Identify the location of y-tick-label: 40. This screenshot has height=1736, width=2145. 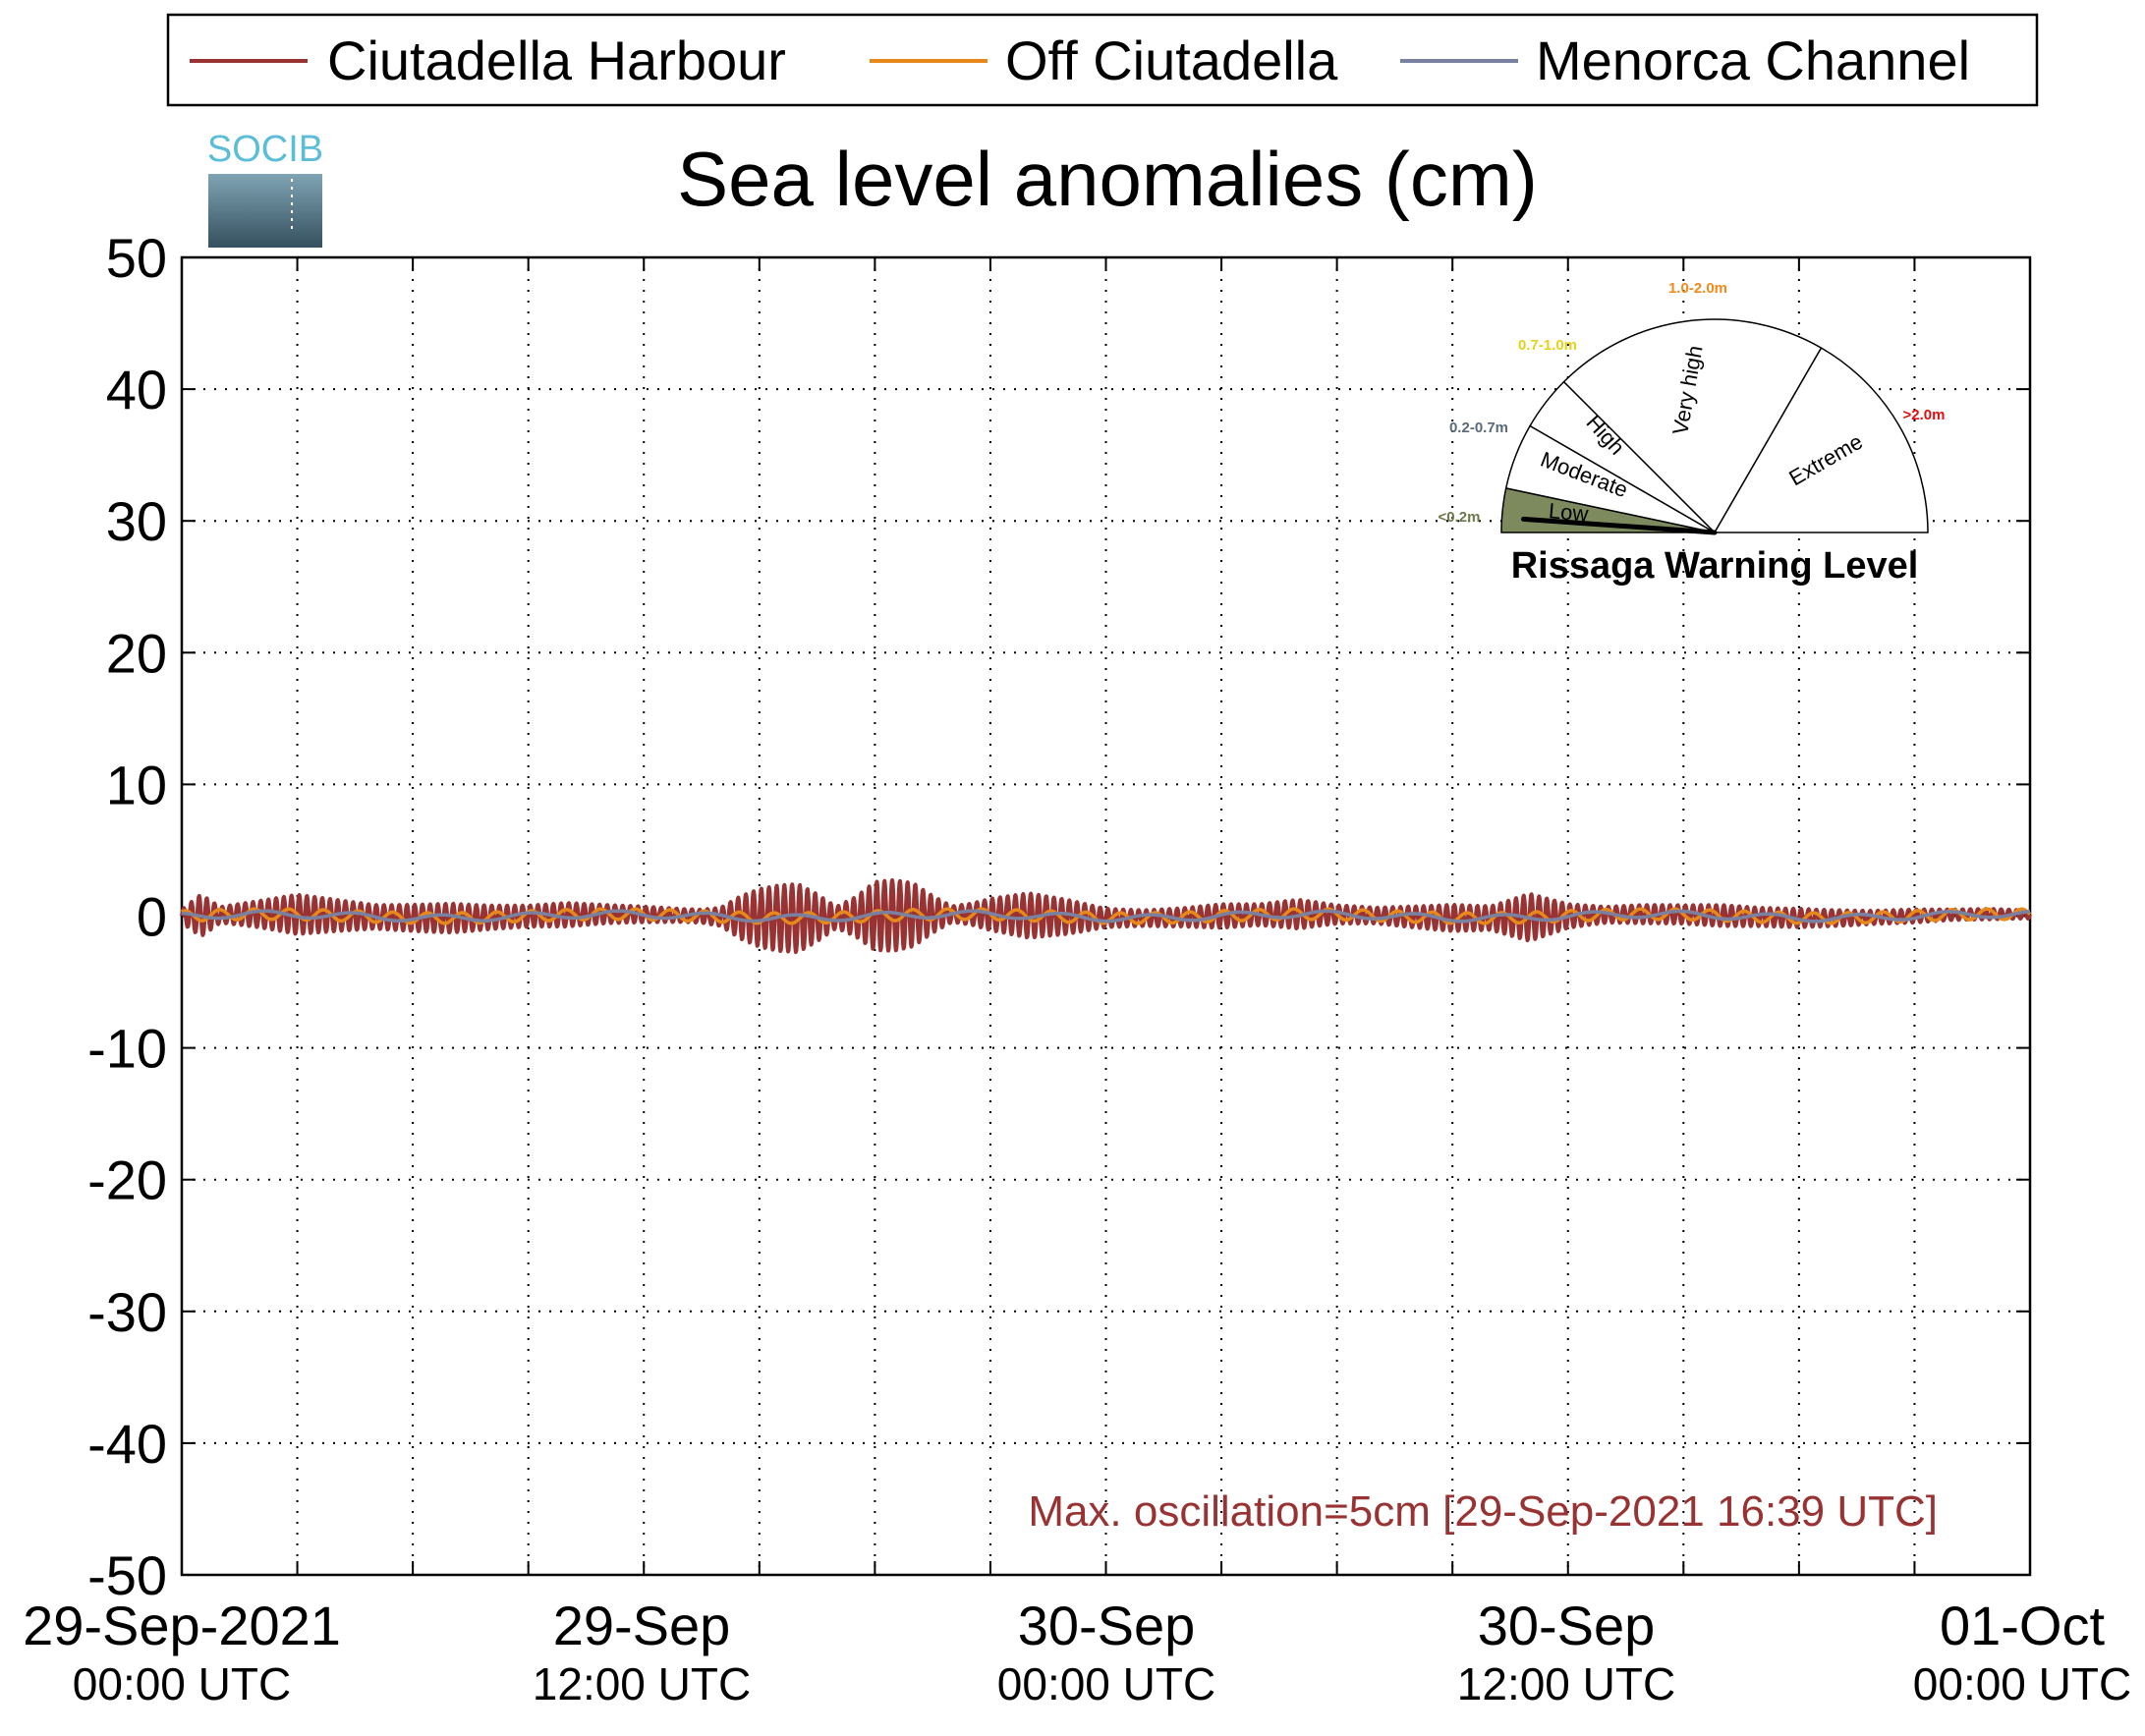
(136, 389).